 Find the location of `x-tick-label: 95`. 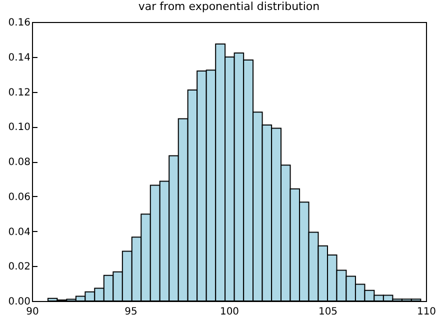

x-tick-label: 95 is located at coordinates (131, 312).